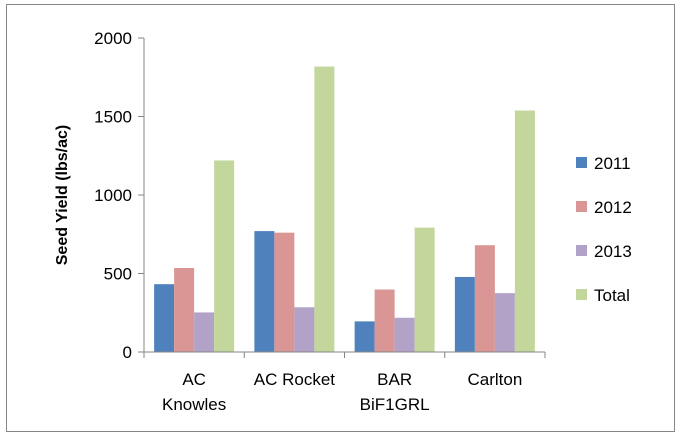 The image size is (681, 434). What do you see at coordinates (612, 163) in the screenshot?
I see `legend-label-2011: 2011` at bounding box center [612, 163].